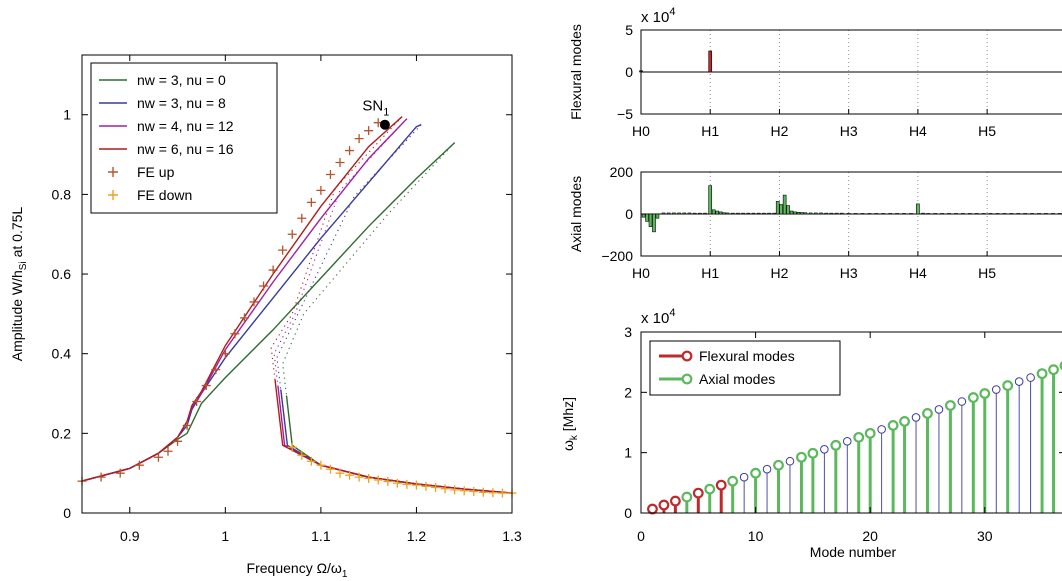 The height and width of the screenshot is (581, 1062). I want to click on p2-y-tick-label-1: 0, so click(629, 72).